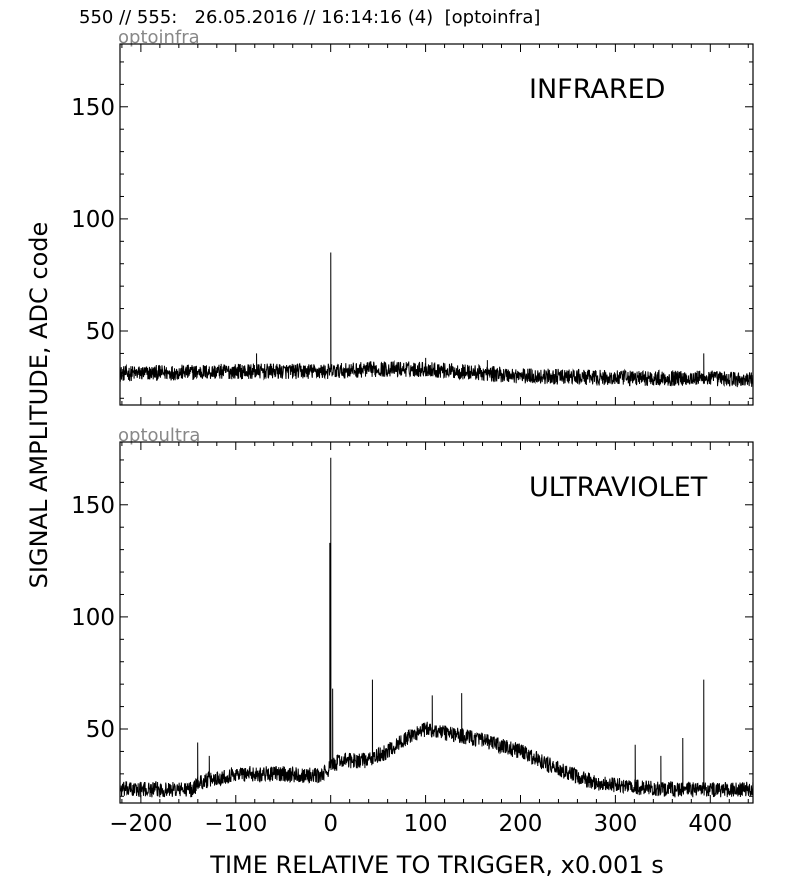 This screenshot has height=882, width=792. What do you see at coordinates (618, 487) in the screenshot?
I see `annotation-ultraviolet: ULTRAVIOLET` at bounding box center [618, 487].